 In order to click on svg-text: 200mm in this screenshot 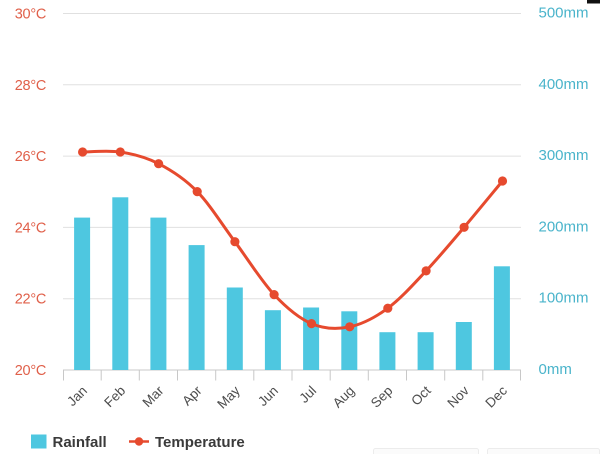, I will do `click(564, 226)`.